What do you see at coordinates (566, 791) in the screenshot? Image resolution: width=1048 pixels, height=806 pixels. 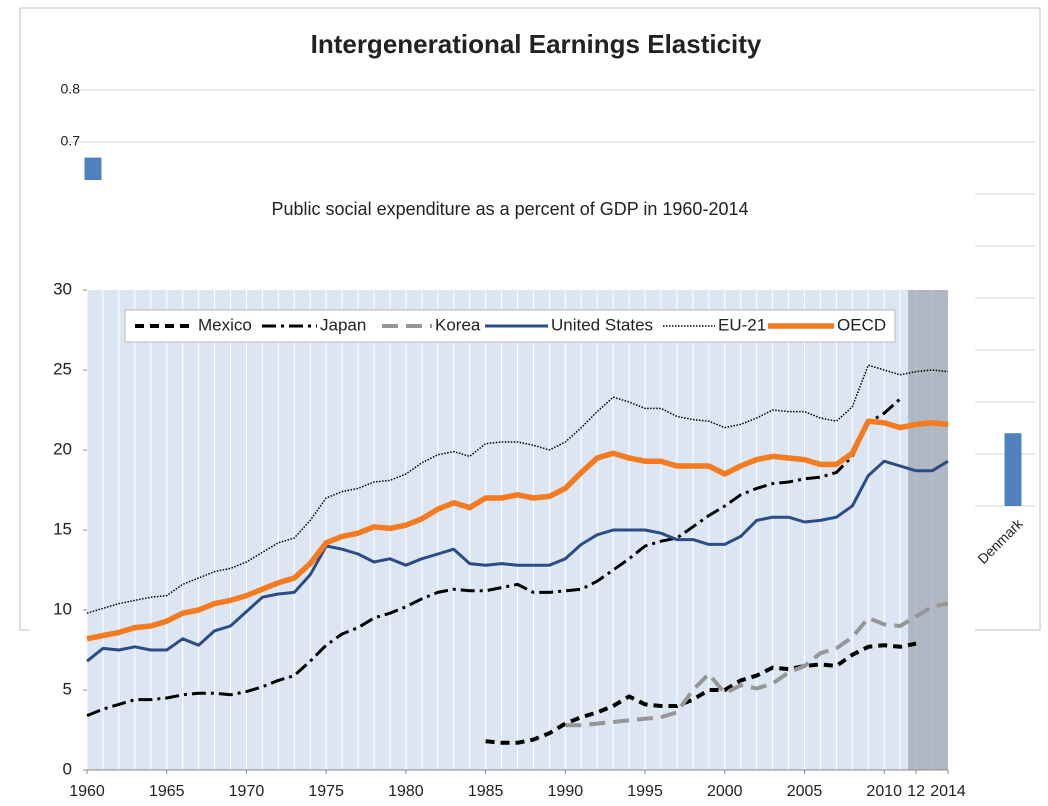 I see `x-tick-label: 1990` at bounding box center [566, 791].